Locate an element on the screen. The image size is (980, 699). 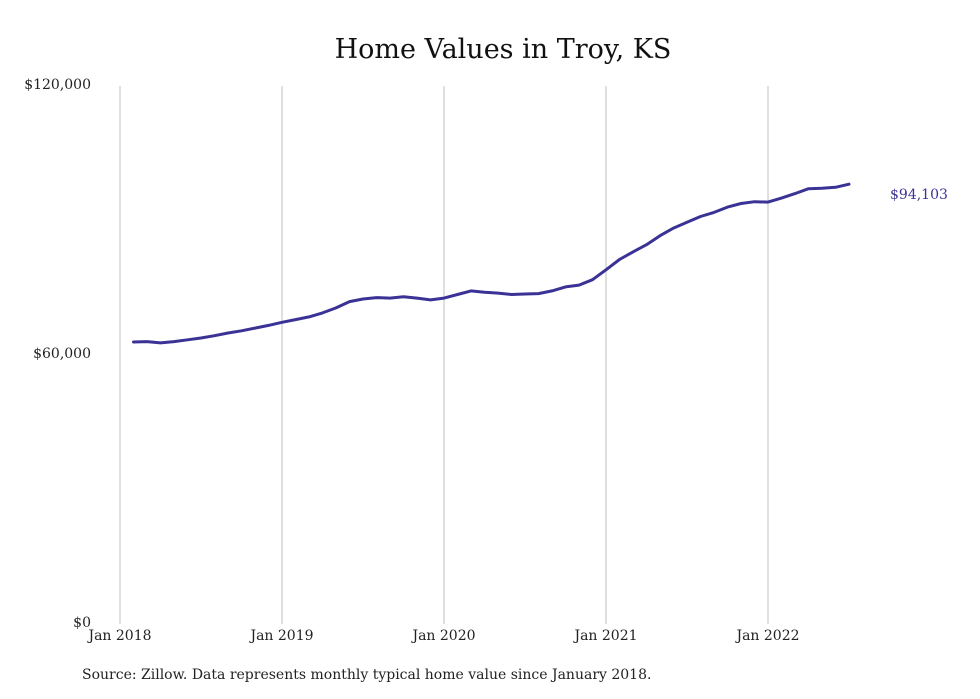
x-tick-label: Jan 2018 is located at coordinates (118, 636).